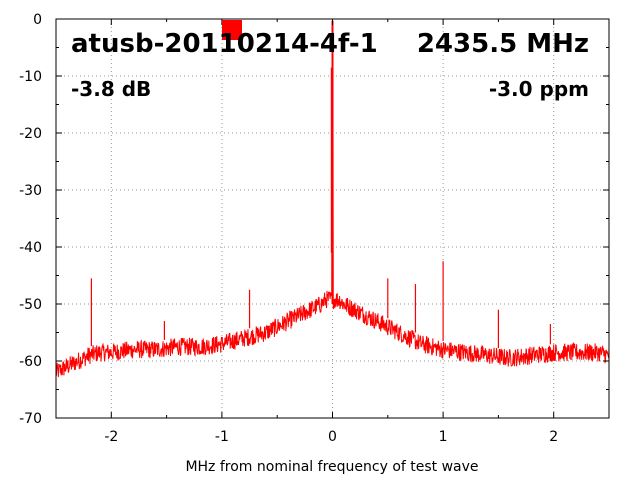 The height and width of the screenshot is (480, 640). I want to click on y-tick-label: -20, so click(30, 134).